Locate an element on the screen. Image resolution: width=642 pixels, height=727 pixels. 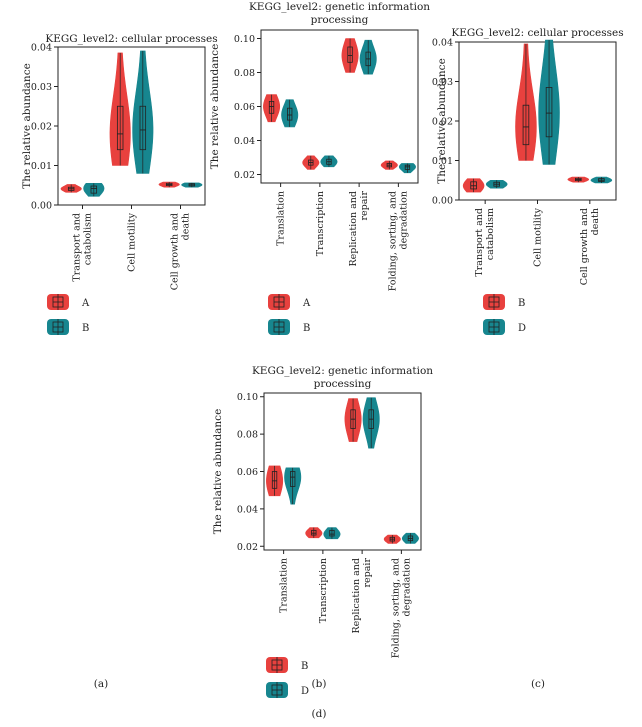
panel-label: (d) is located at coordinates (319, 714).